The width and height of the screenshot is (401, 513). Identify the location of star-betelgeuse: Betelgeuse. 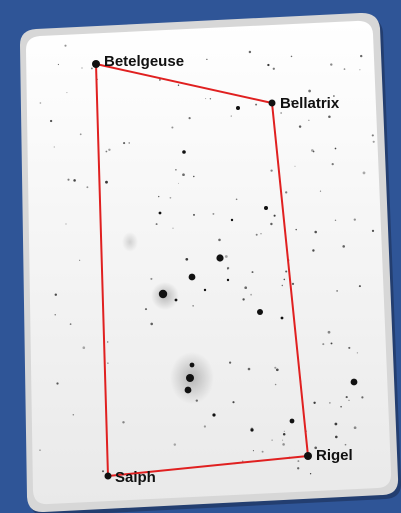
(138, 61).